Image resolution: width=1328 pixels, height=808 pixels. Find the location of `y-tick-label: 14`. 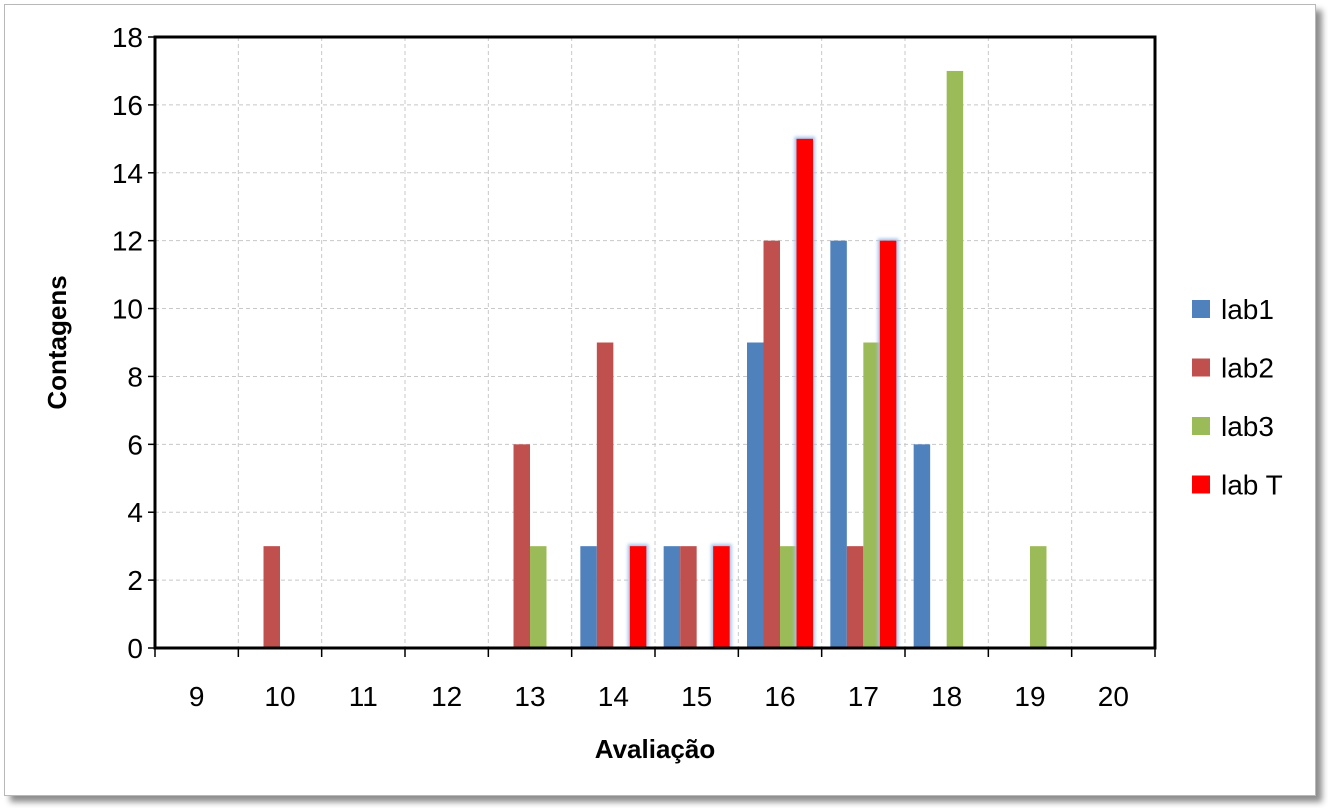

y-tick-label: 14 is located at coordinates (127, 173).